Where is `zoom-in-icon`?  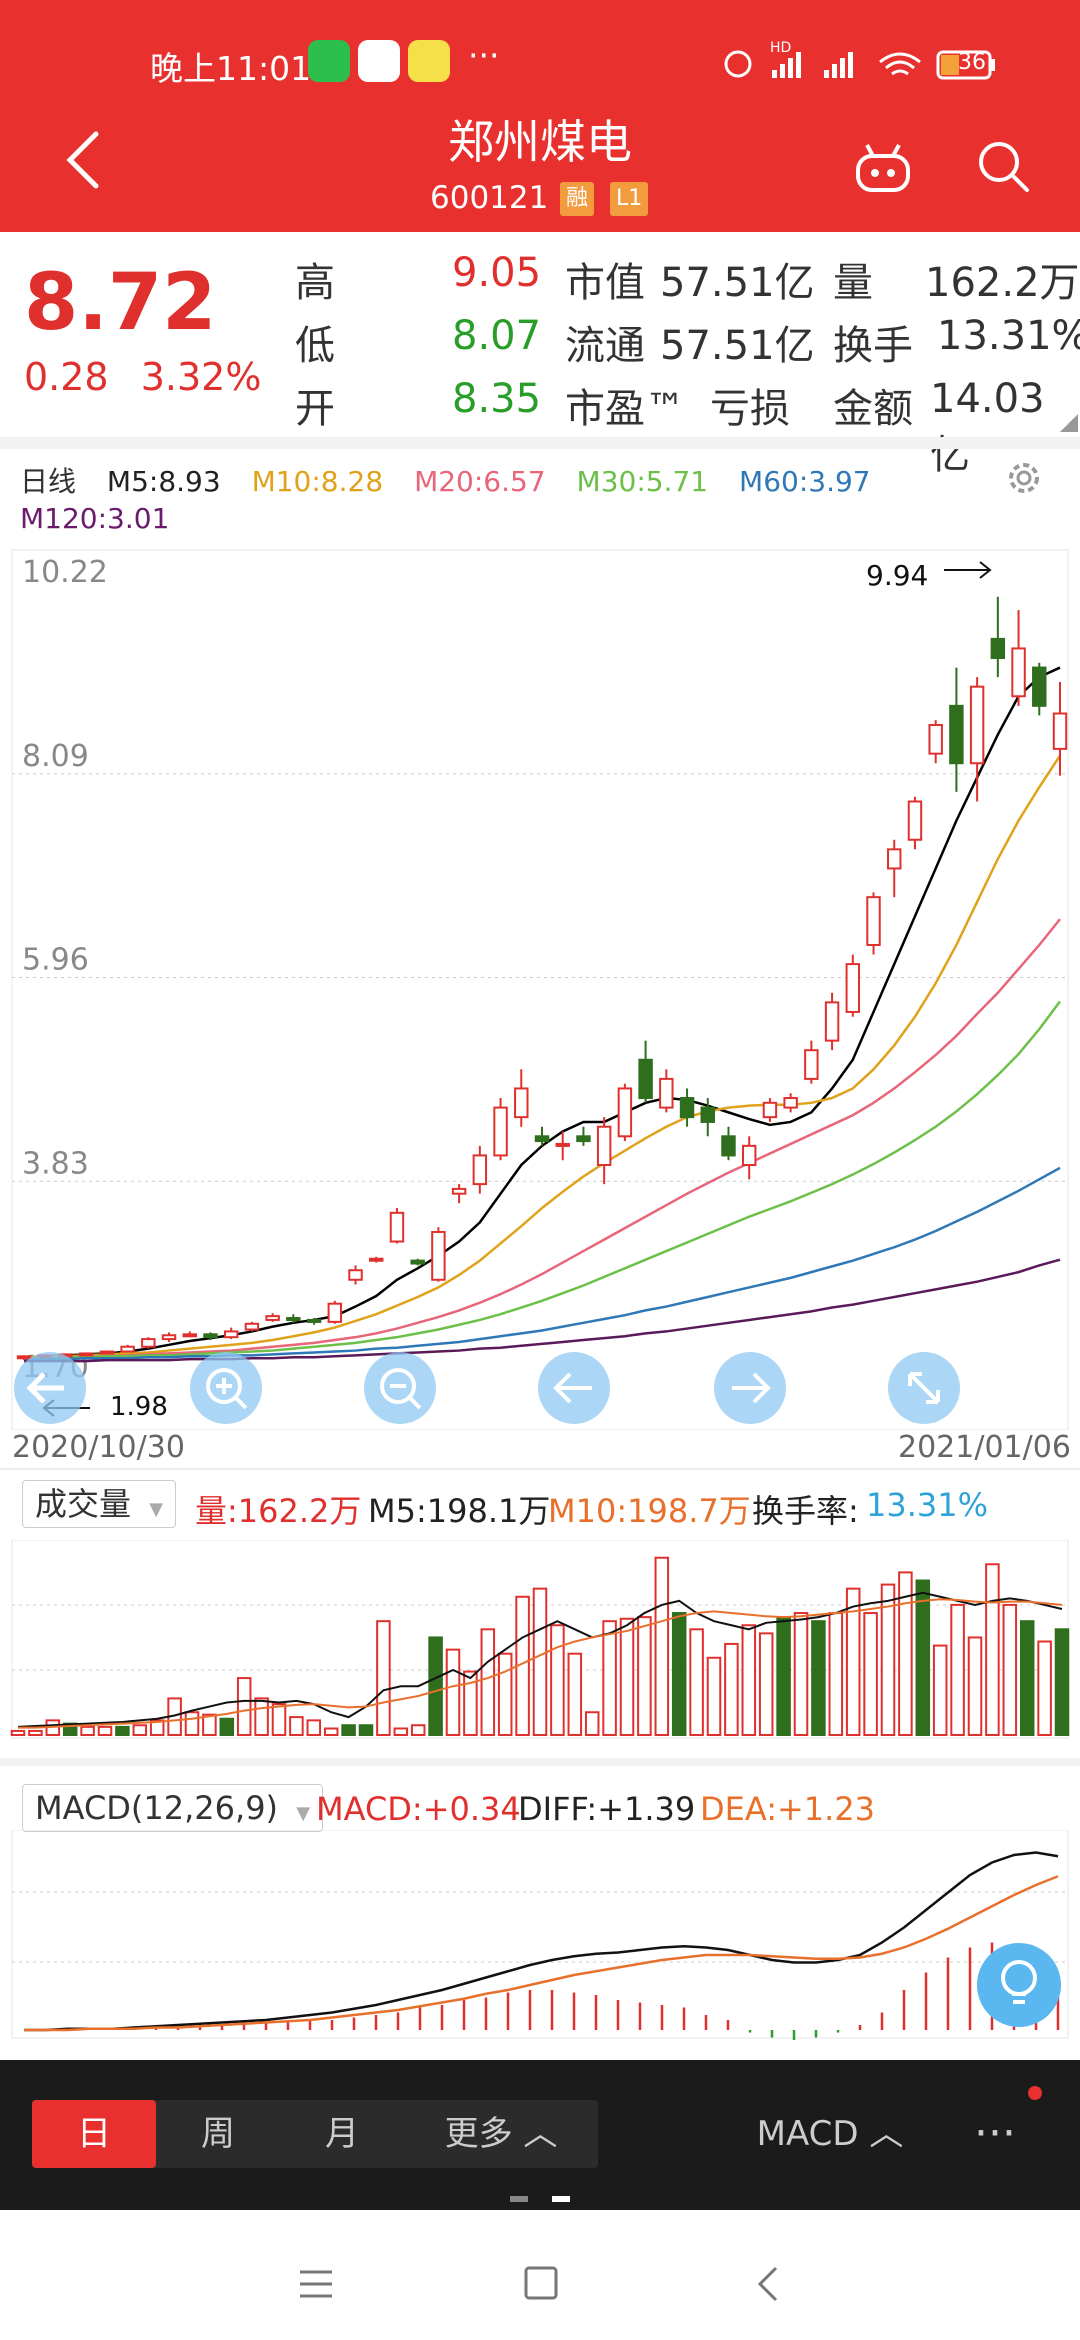 zoom-in-icon is located at coordinates (226, 1388).